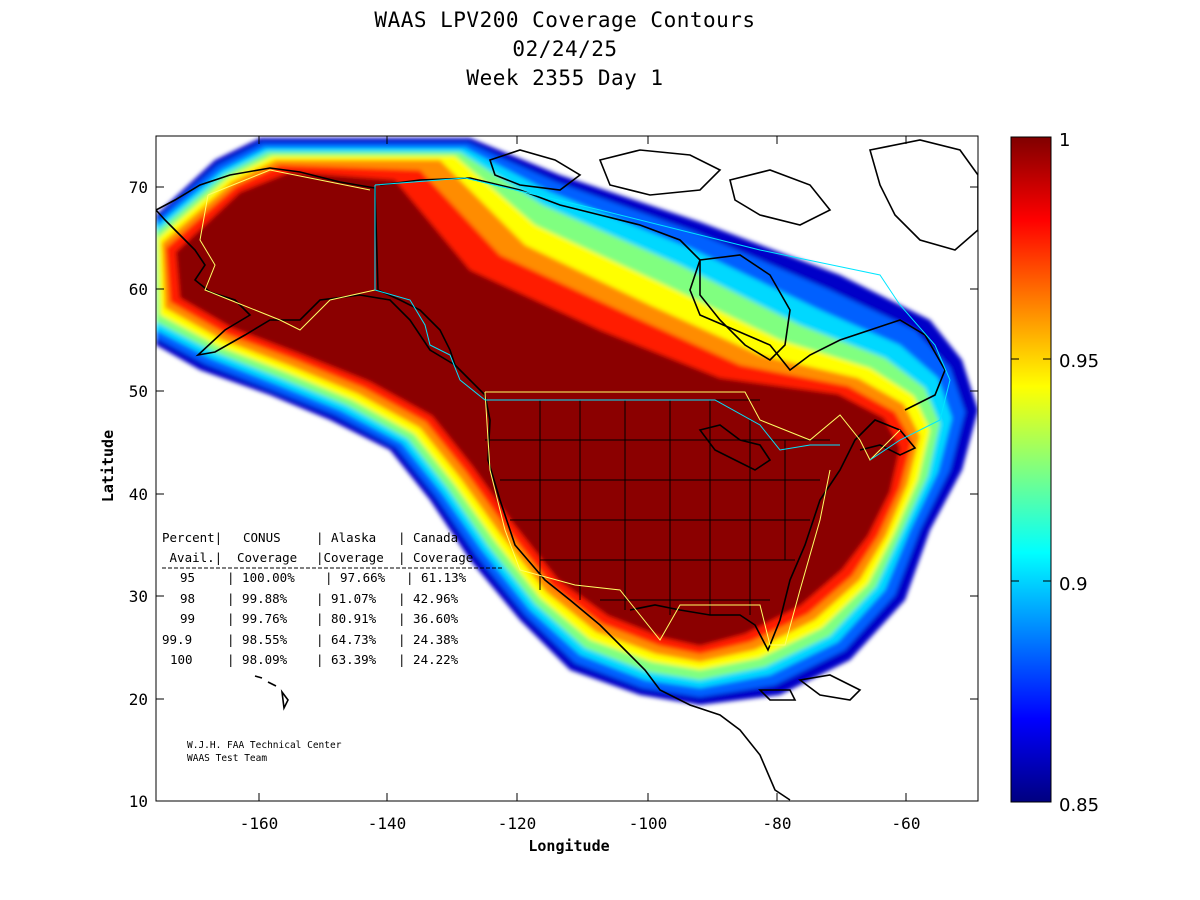 This screenshot has height=900, width=1200. Describe the element at coordinates (1079, 361) in the screenshot. I see `colorbar-tick-label: 0.95` at that location.